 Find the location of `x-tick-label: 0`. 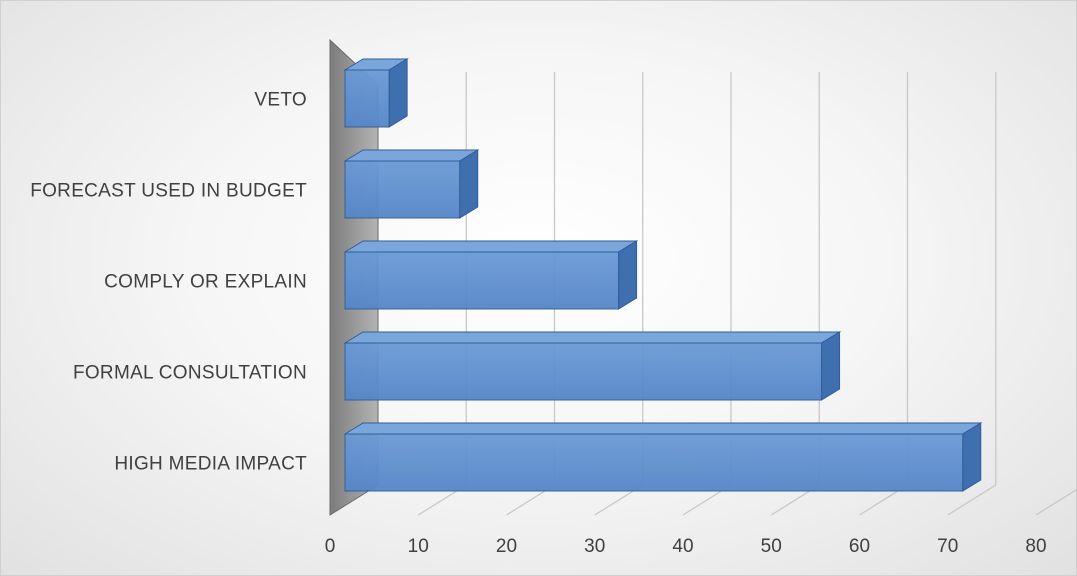

x-tick-label: 0 is located at coordinates (330, 546).